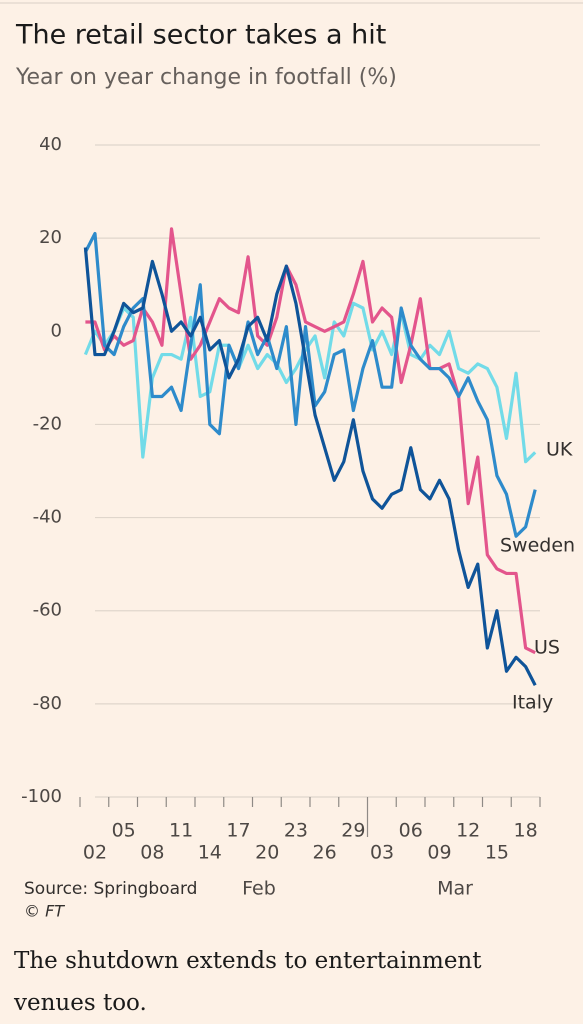 The image size is (583, 1024). Describe the element at coordinates (267, 853) in the screenshot. I see `x-tick-label: 20` at that location.